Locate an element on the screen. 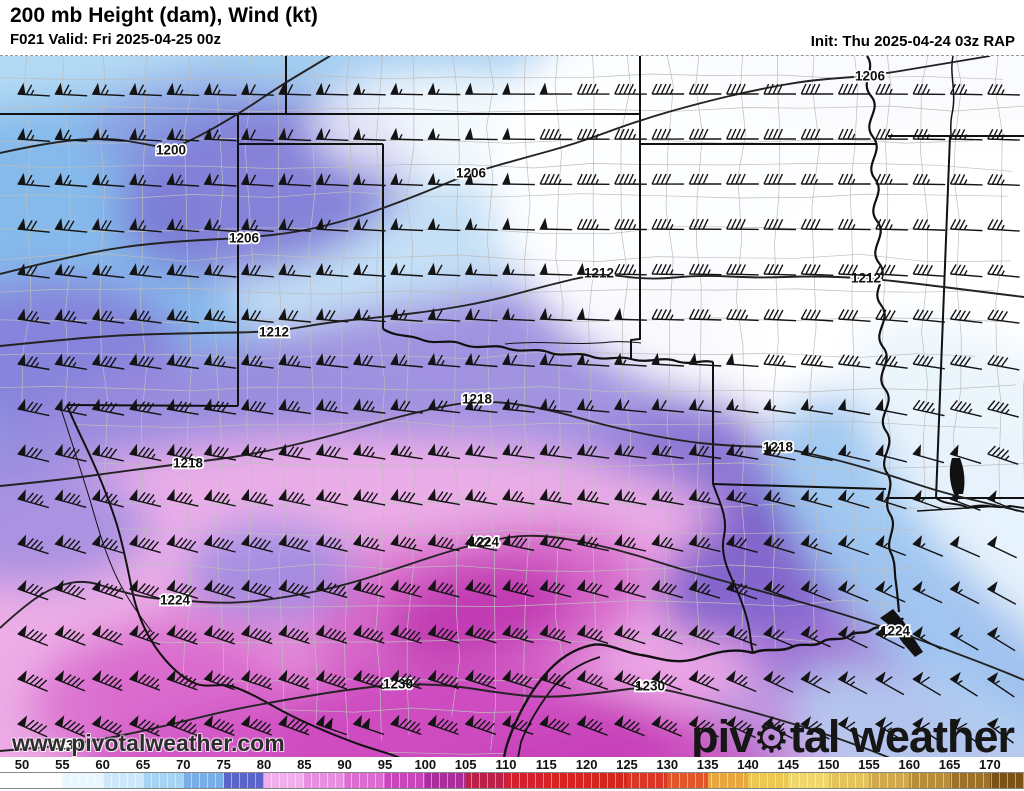 Image resolution: width=1024 pixels, height=791 pixels. model-init-time: Init: Thu 2025-04-24 03z RAP is located at coordinates (912, 41).